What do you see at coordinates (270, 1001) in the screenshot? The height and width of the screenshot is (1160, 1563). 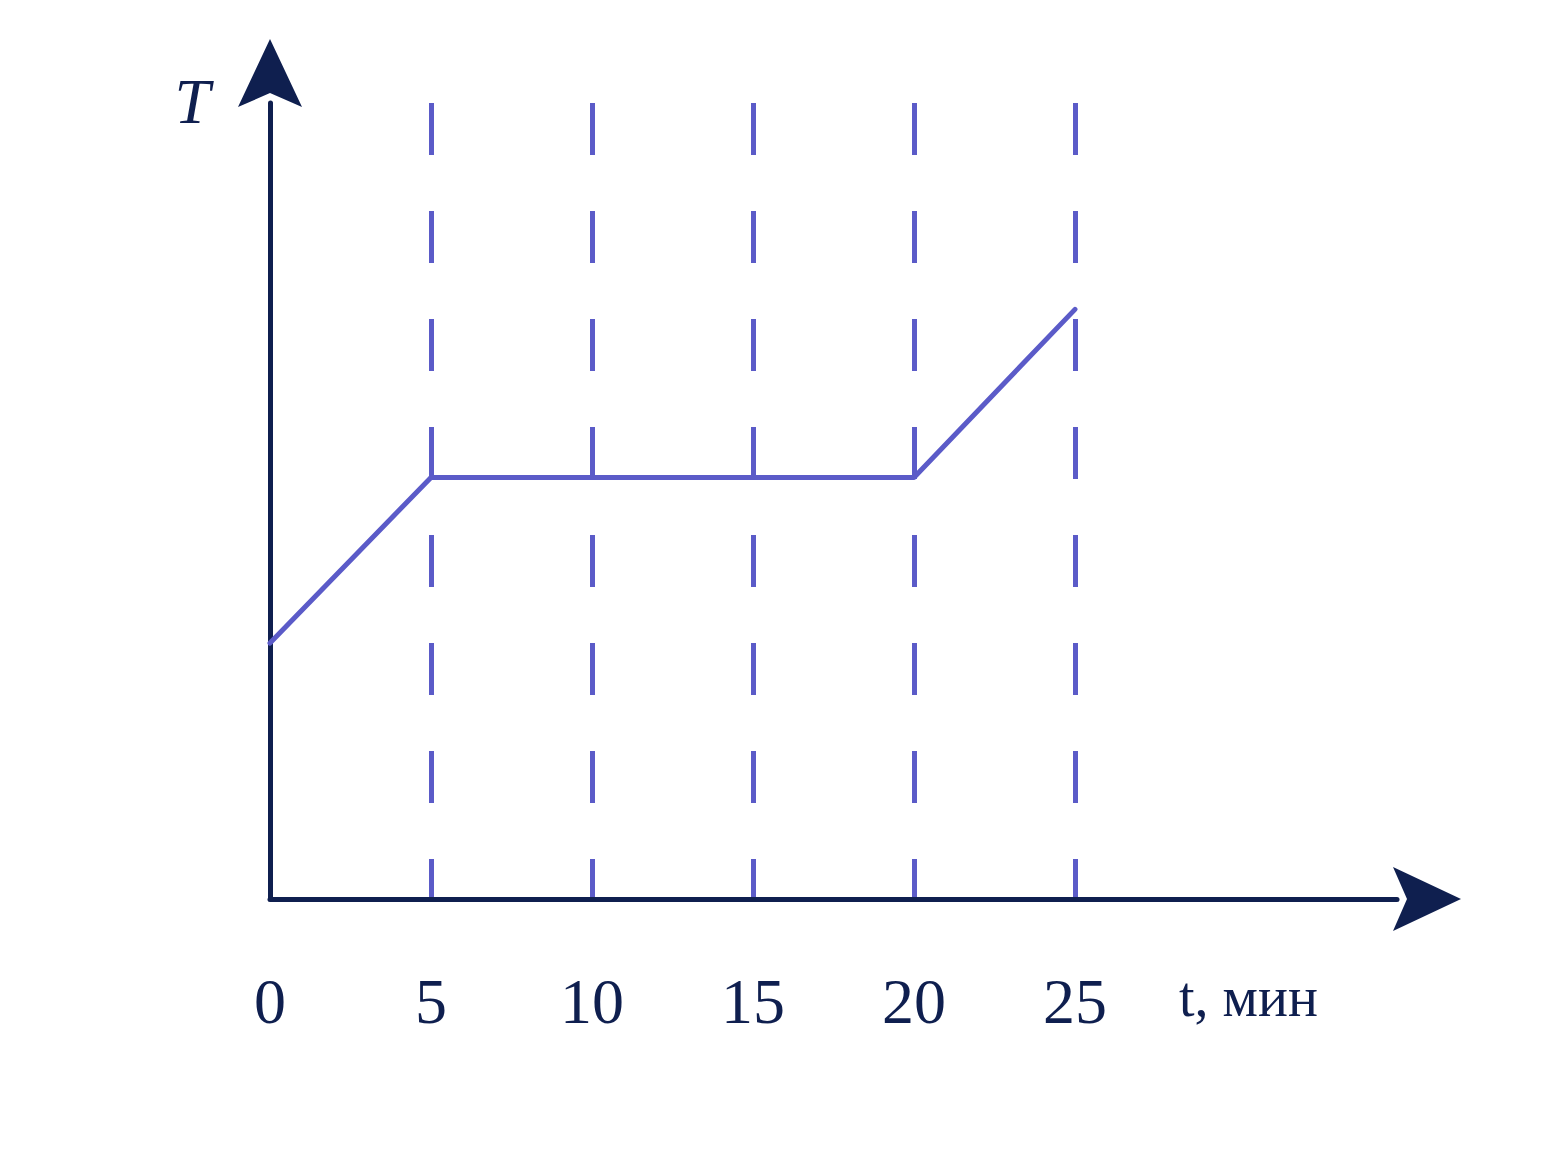 I see `x-tick-label: 0` at bounding box center [270, 1001].